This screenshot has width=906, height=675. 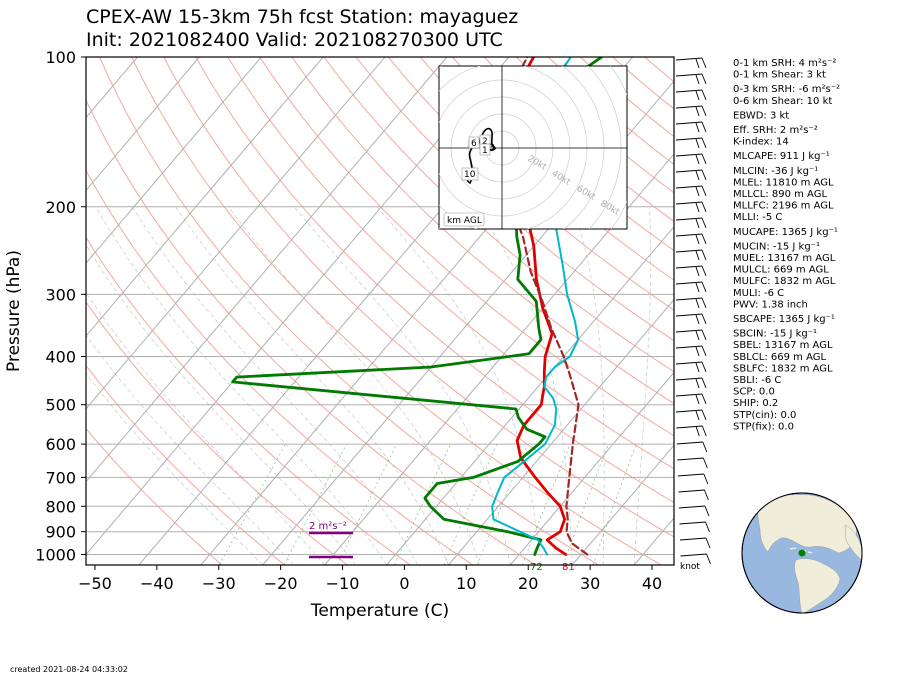 I want to click on hodo-height-10: 10, so click(x=470, y=175).